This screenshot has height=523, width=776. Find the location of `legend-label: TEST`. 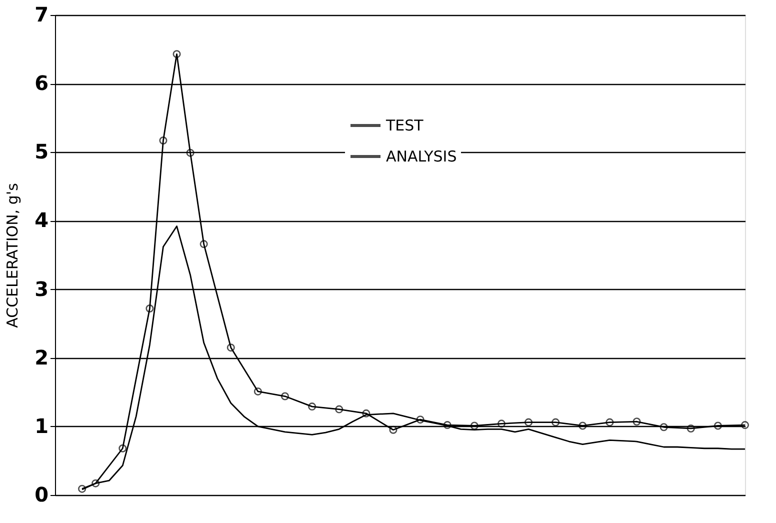

legend-label: TEST is located at coordinates (404, 125).